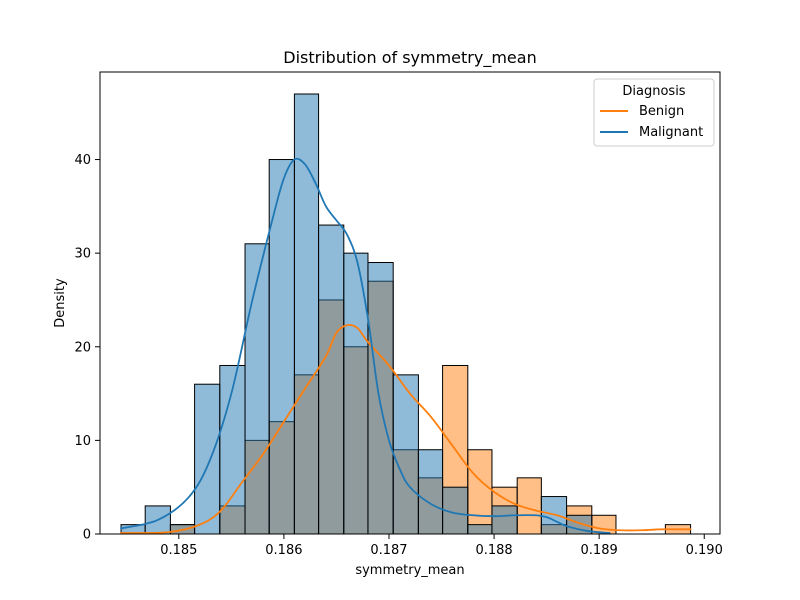  I want to click on y-tick-label: 10, so click(82, 441).